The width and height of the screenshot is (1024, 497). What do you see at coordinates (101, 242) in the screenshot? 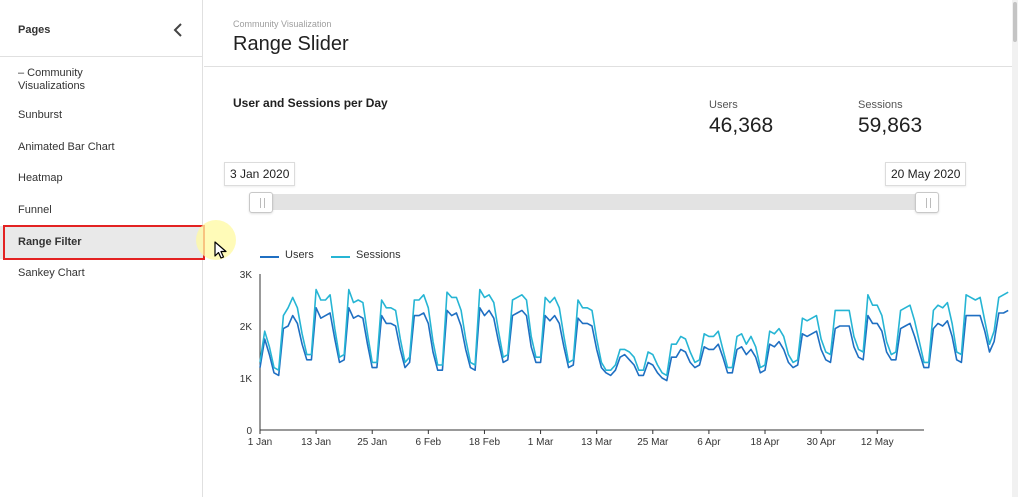
I see `sidebar-item-range-filter: Range Filter` at bounding box center [101, 242].